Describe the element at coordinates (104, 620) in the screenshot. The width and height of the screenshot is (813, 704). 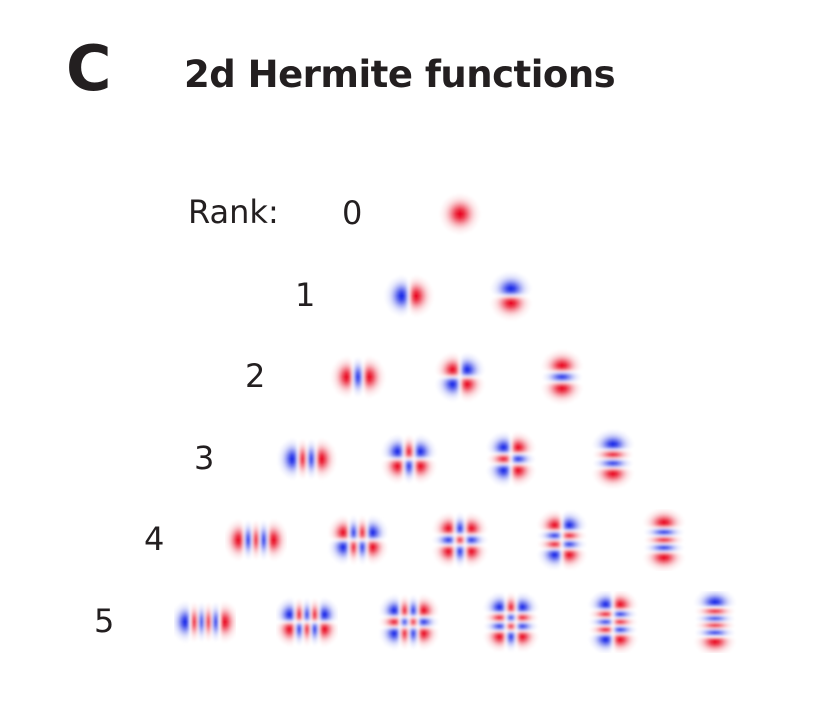
I see `rank-number-5: 5` at that location.